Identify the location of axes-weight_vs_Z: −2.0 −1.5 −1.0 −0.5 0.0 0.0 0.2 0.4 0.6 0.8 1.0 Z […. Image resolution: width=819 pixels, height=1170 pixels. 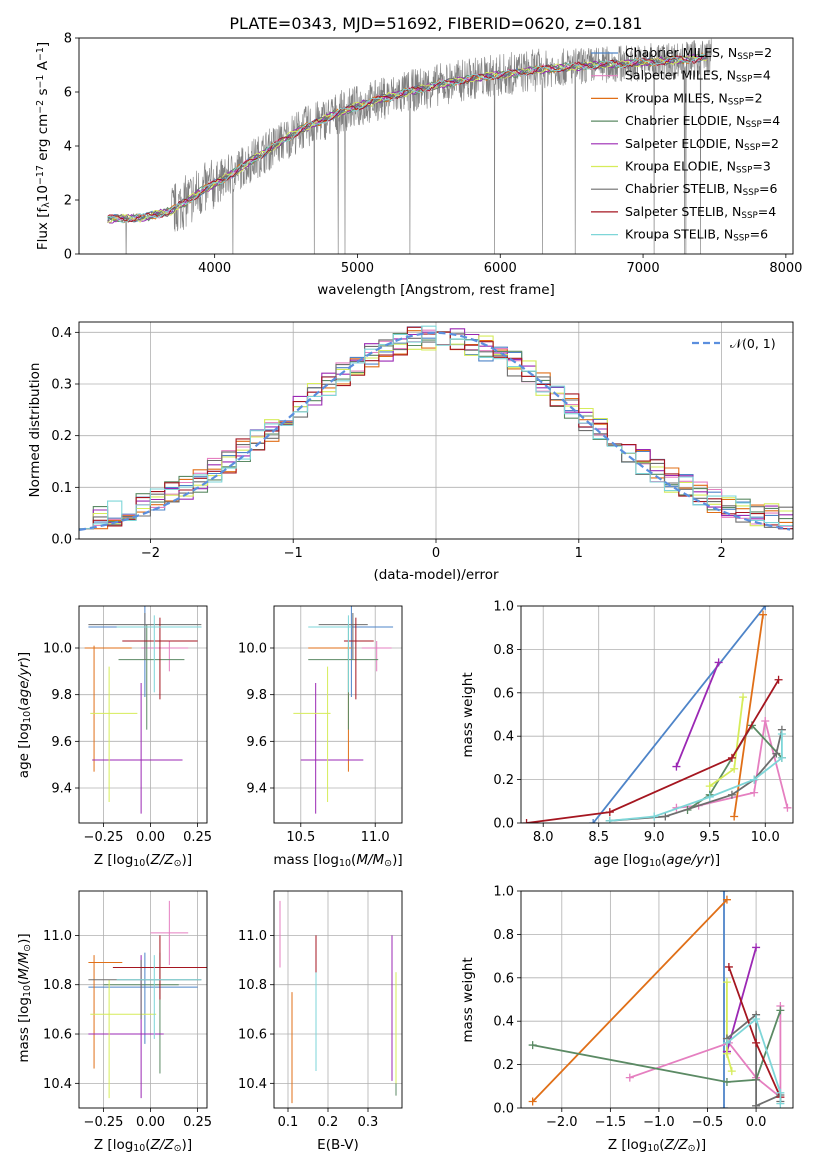
(627, 1019).